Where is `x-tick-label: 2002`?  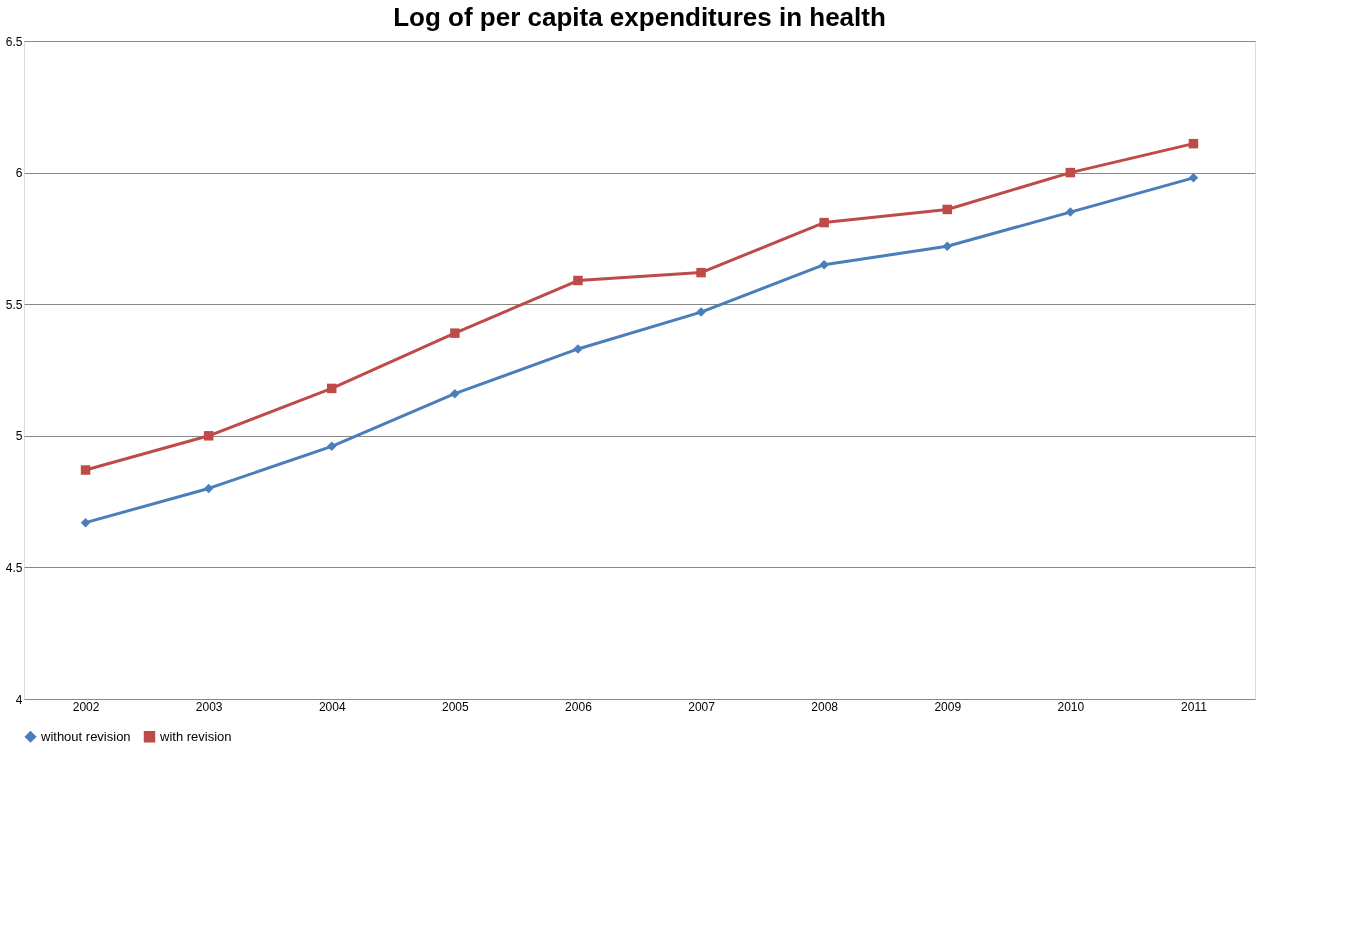 x-tick-label: 2002 is located at coordinates (86, 706).